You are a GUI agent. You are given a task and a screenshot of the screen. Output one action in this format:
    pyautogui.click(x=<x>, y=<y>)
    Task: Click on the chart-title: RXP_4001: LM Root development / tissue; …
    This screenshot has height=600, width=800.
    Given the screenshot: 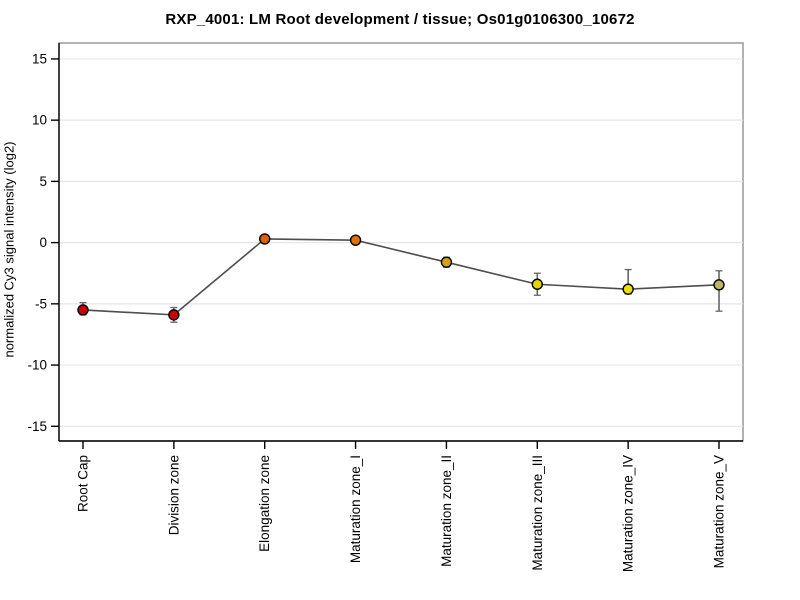 What is the action you would take?
    pyautogui.click(x=400, y=19)
    